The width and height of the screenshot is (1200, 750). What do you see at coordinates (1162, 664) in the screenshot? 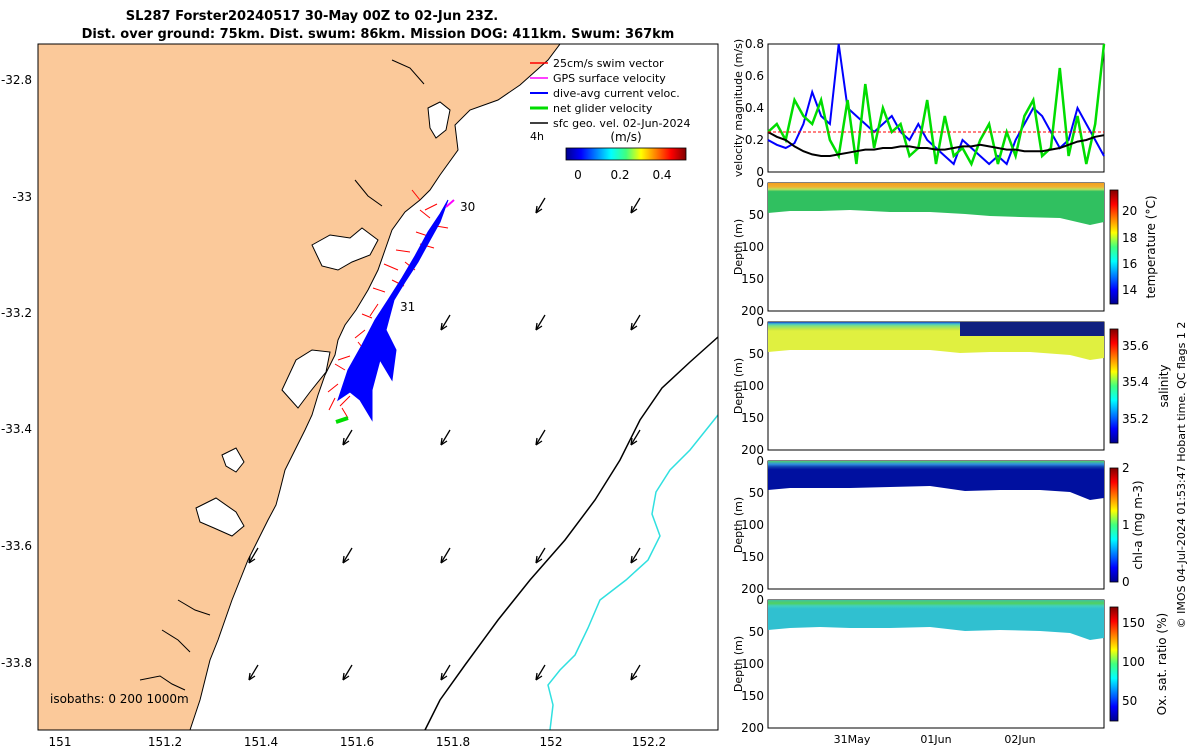
I see `oxygen-cbar-label: Ox. sat. ratio (%)` at bounding box center [1162, 664].